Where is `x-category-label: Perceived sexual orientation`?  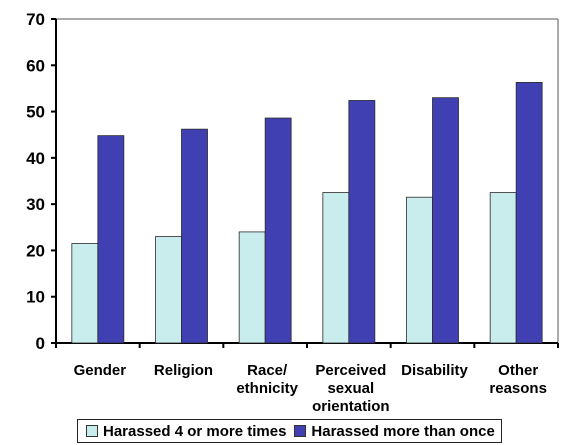
x-category-label: Perceived sexual orientation is located at coordinates (351, 388).